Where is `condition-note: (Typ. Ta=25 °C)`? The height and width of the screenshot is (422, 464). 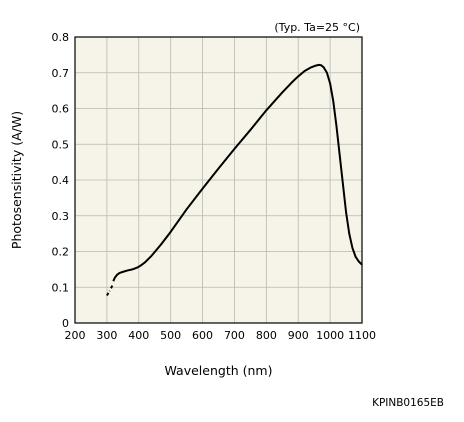 condition-note: (Typ. Ta=25 °C) is located at coordinates (317, 27).